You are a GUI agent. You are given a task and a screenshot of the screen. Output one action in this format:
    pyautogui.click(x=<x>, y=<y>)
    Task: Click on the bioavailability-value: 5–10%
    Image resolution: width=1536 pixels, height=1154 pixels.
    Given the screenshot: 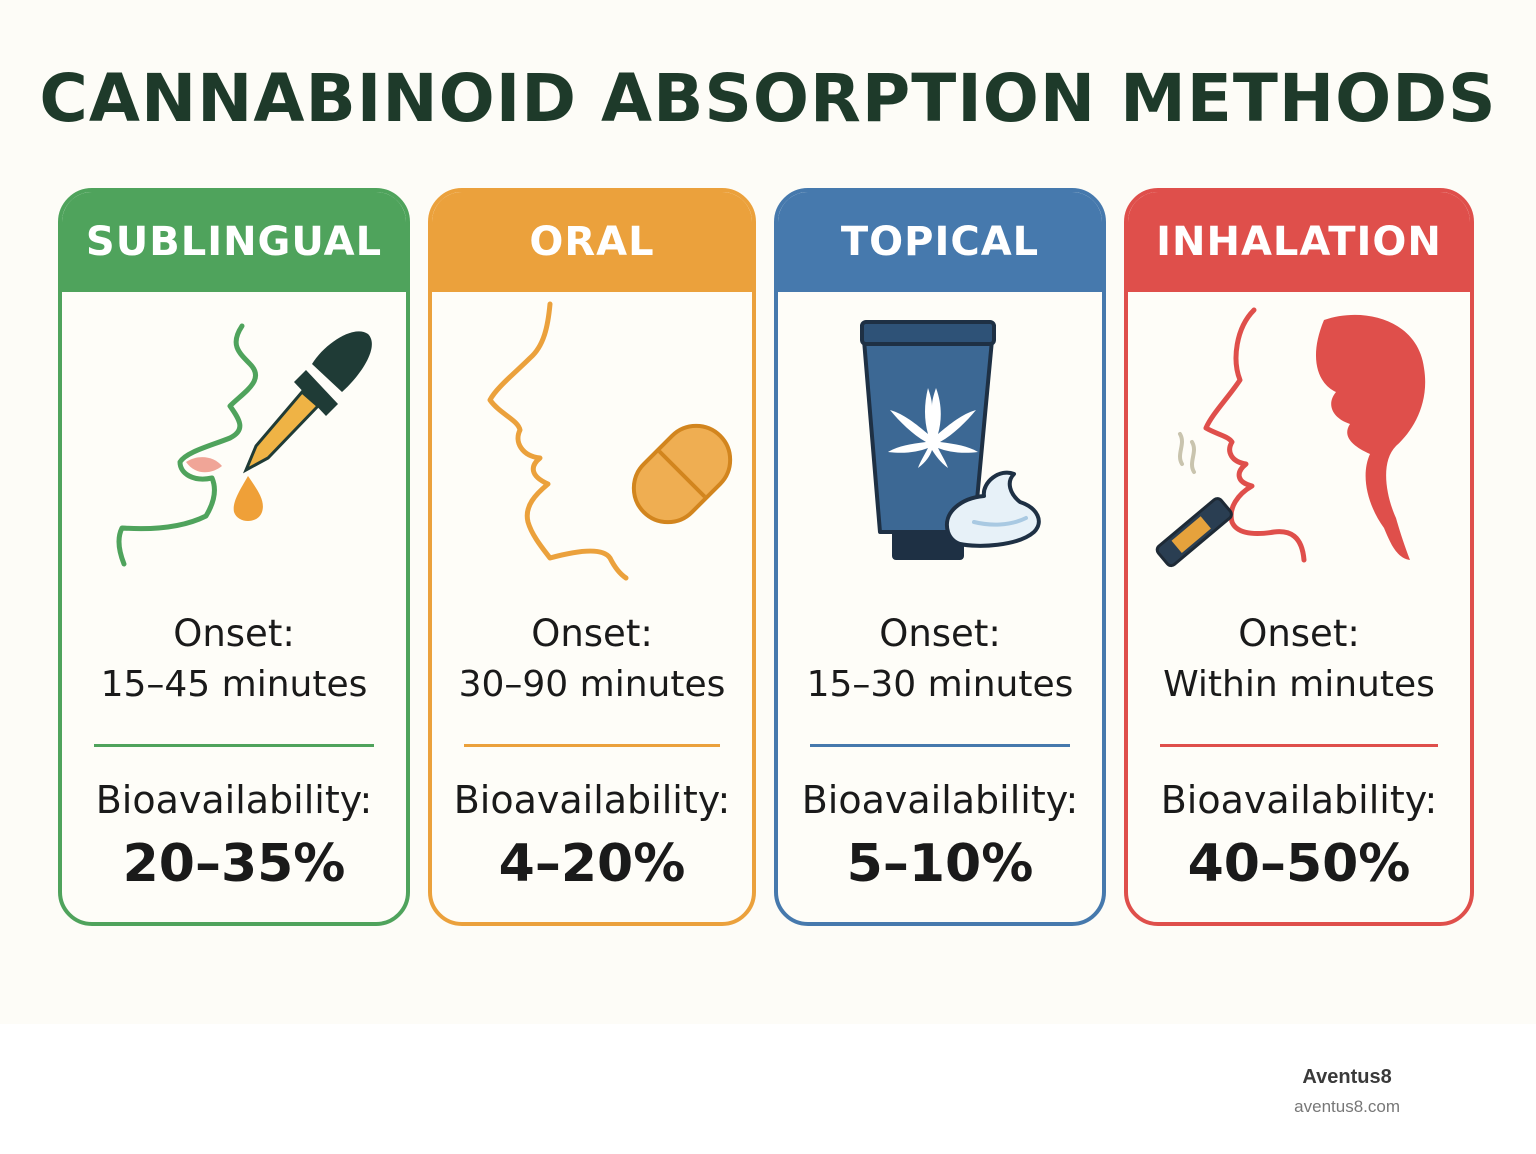 What is the action you would take?
    pyautogui.click(x=940, y=864)
    